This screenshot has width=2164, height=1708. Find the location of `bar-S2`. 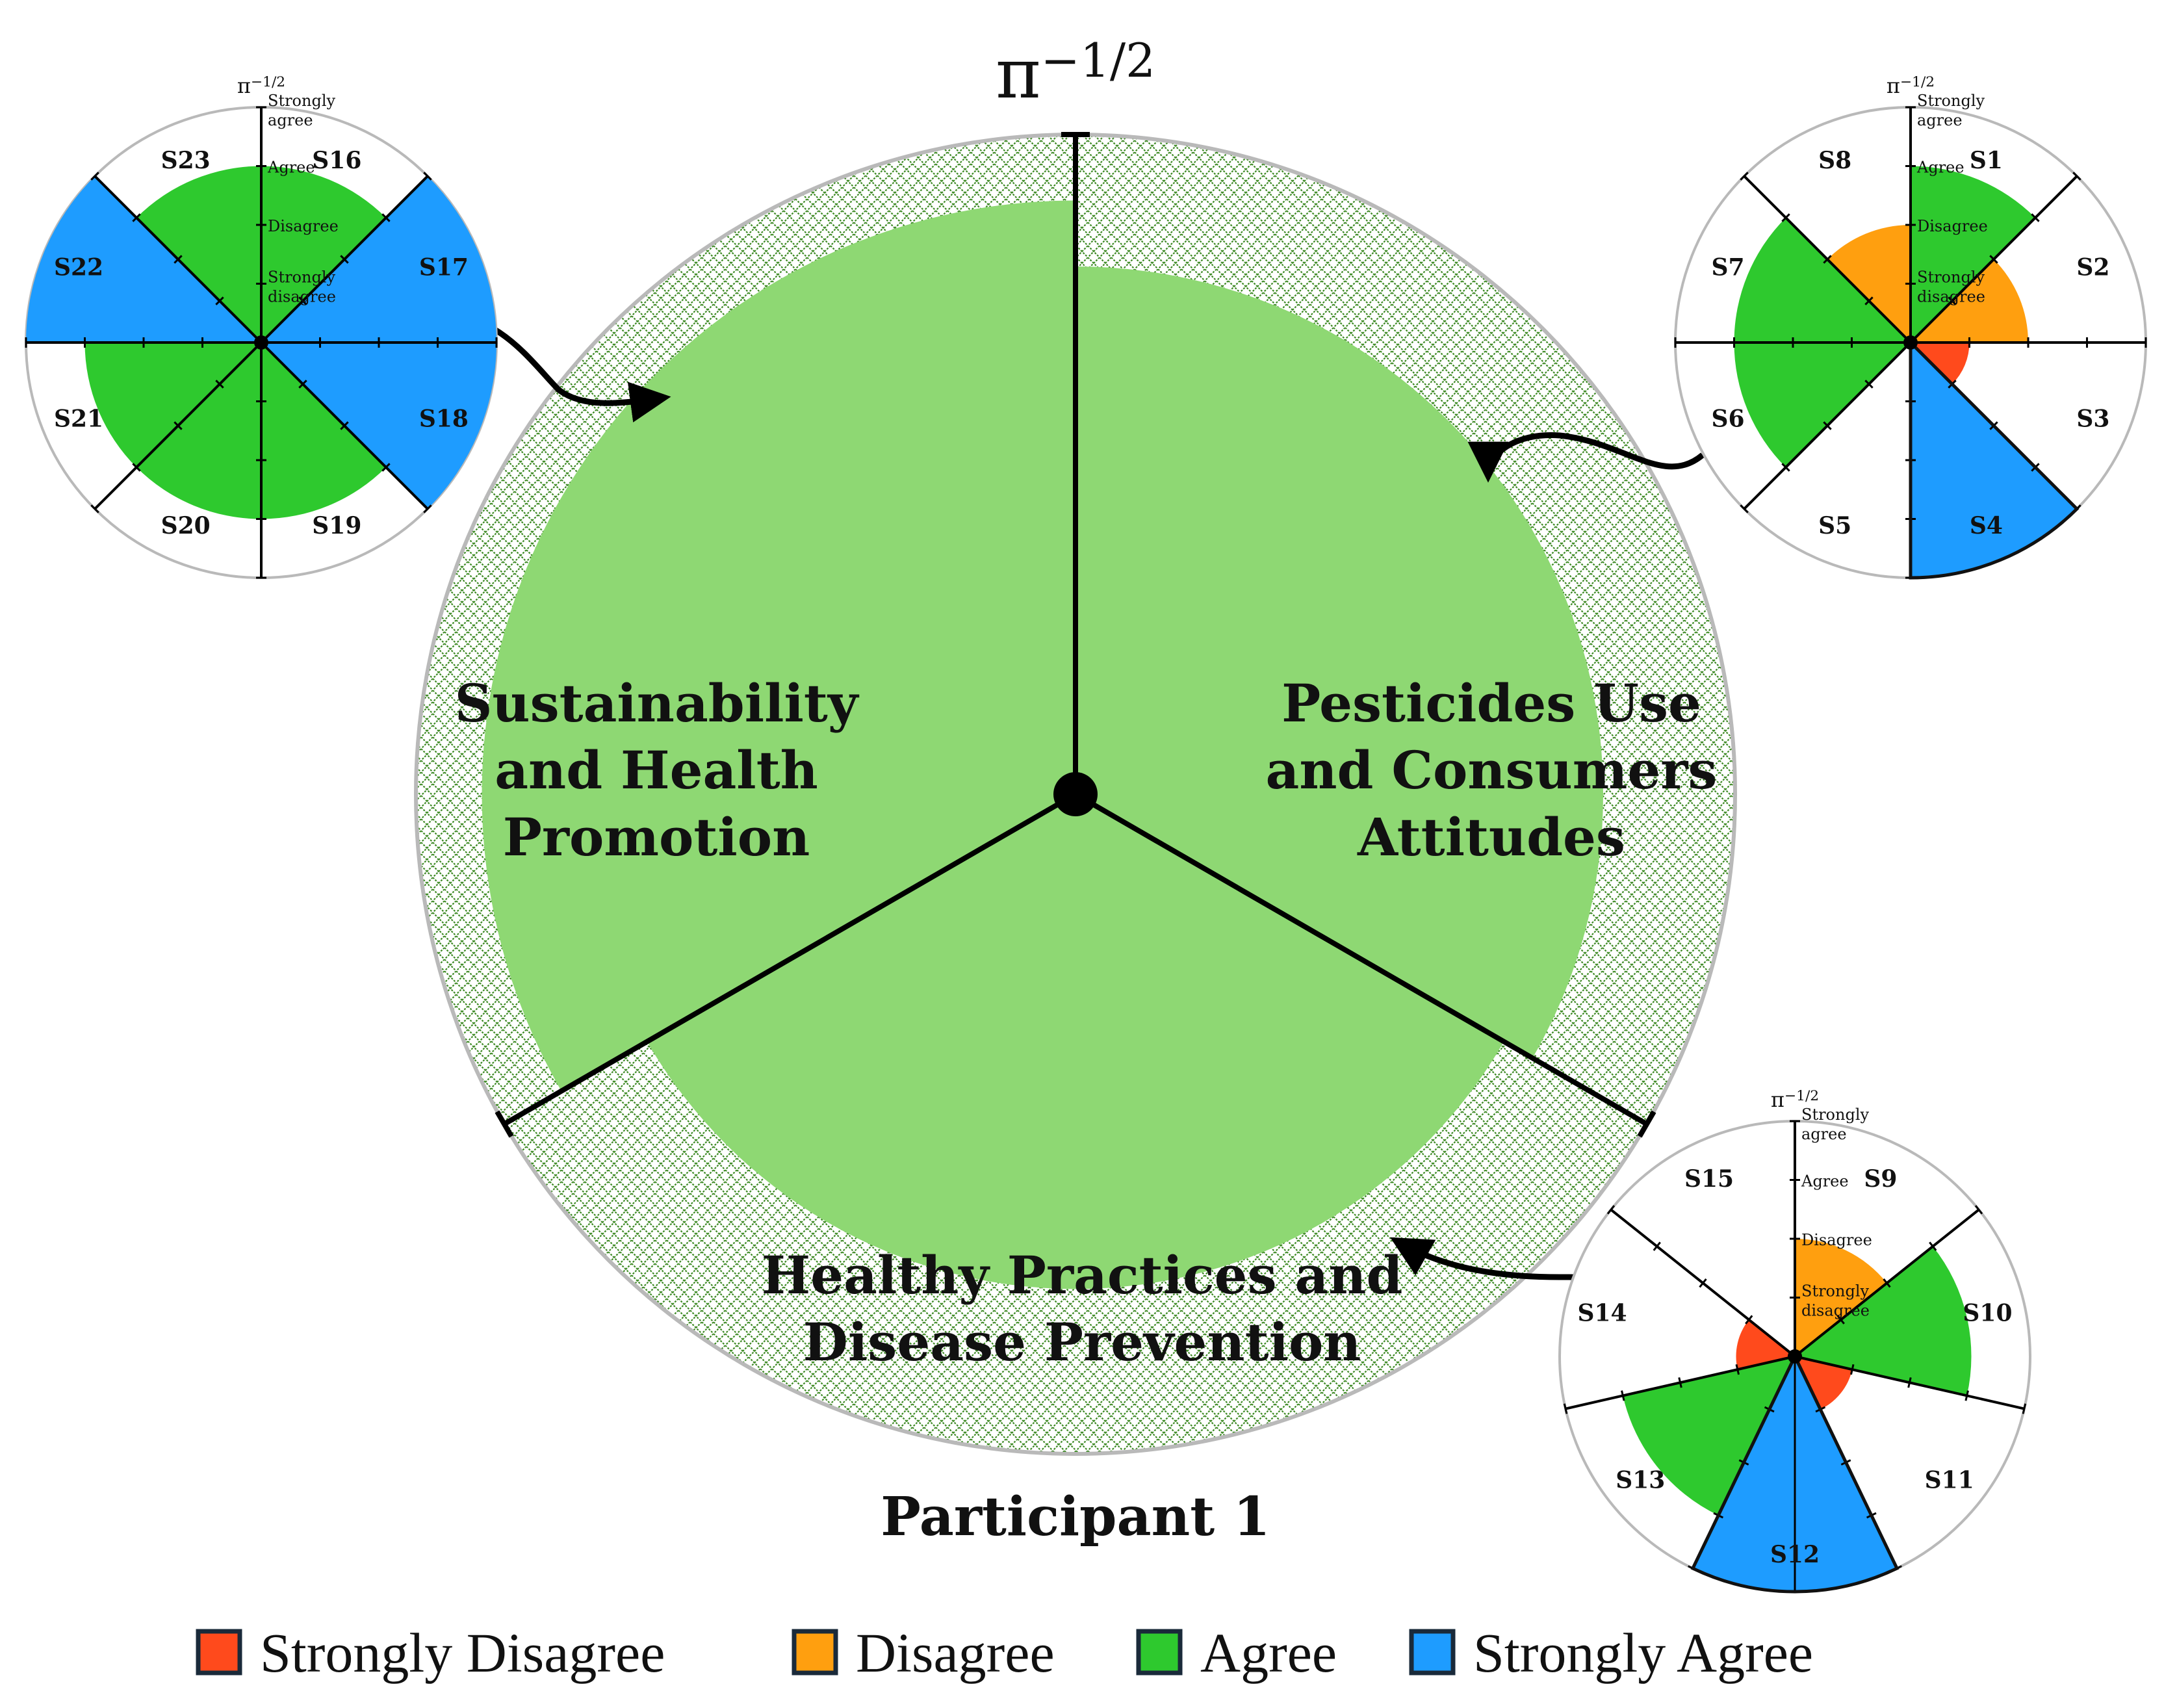

bar-S2 is located at coordinates (1969, 301).